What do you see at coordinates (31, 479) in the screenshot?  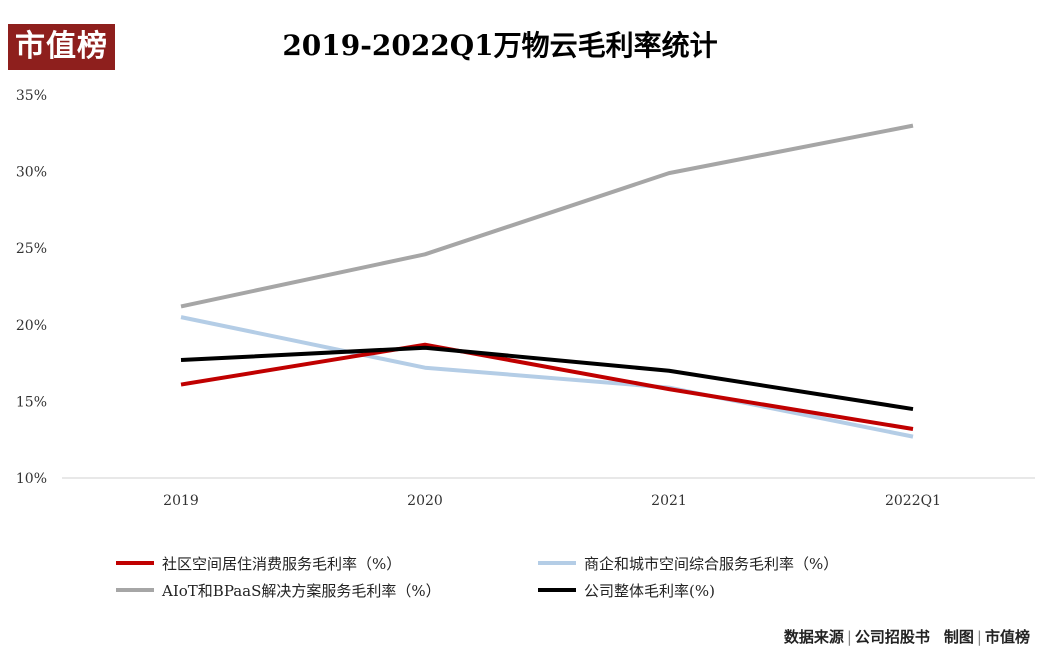 I see `y-tick-label: 10%` at bounding box center [31, 479].